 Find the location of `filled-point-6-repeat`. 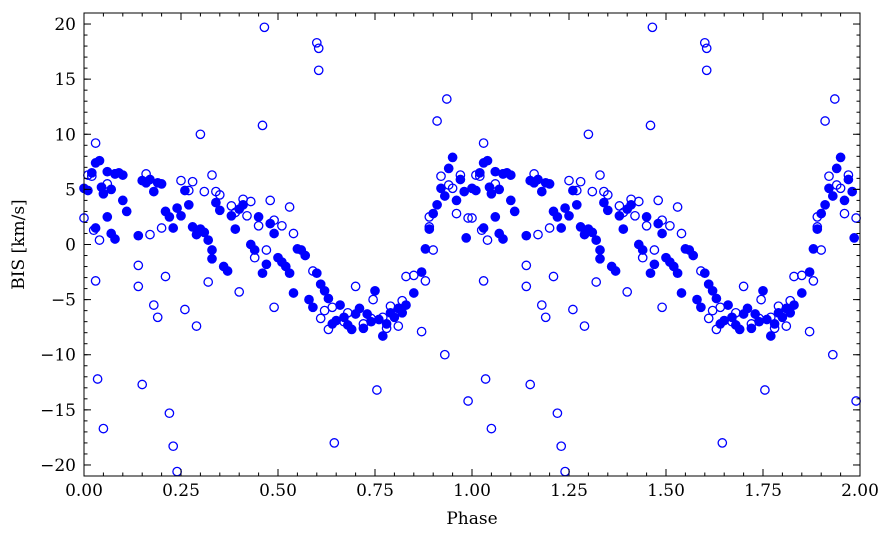

filled-point-6-repeat is located at coordinates (491, 193).